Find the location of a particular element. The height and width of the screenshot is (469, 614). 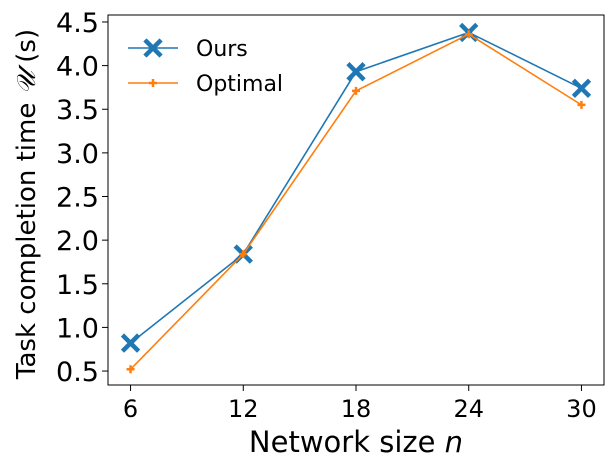

y-axis-label: Task completion time 𝒰 (s) is located at coordinates (27, 204).